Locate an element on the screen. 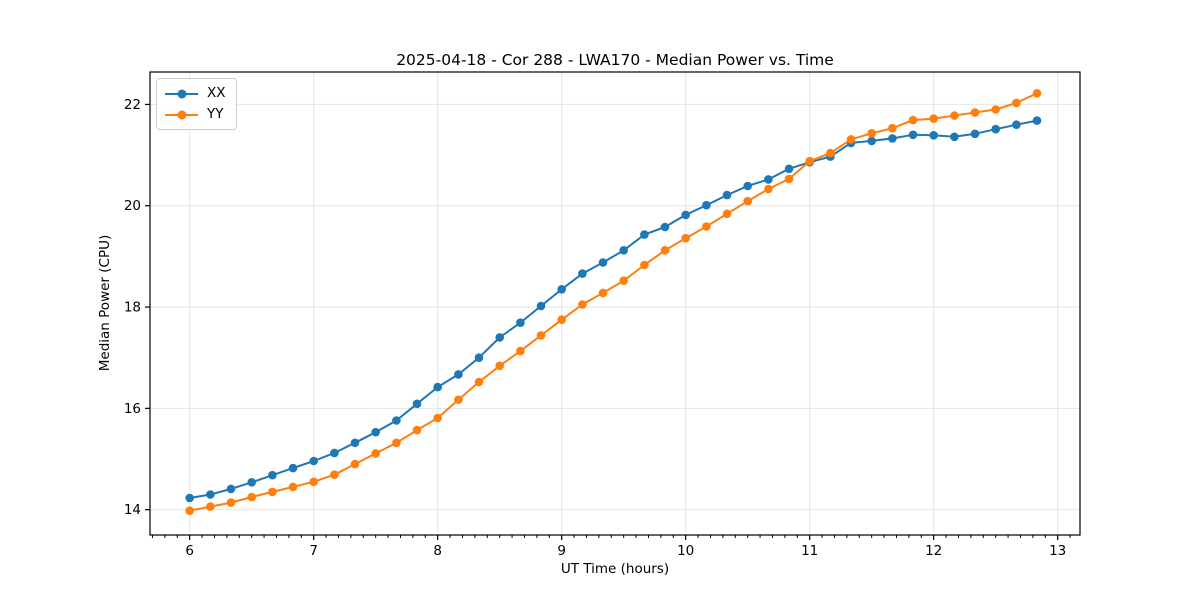  y-tick-label: 18 is located at coordinates (132, 308).